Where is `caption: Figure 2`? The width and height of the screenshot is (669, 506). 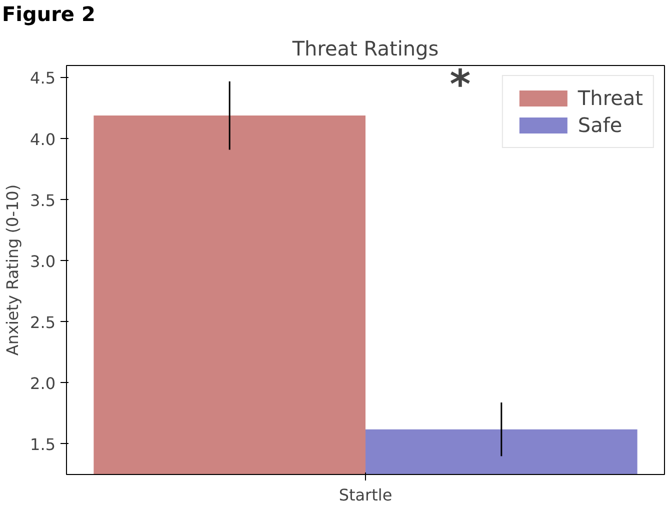 caption: Figure 2 is located at coordinates (49, 14).